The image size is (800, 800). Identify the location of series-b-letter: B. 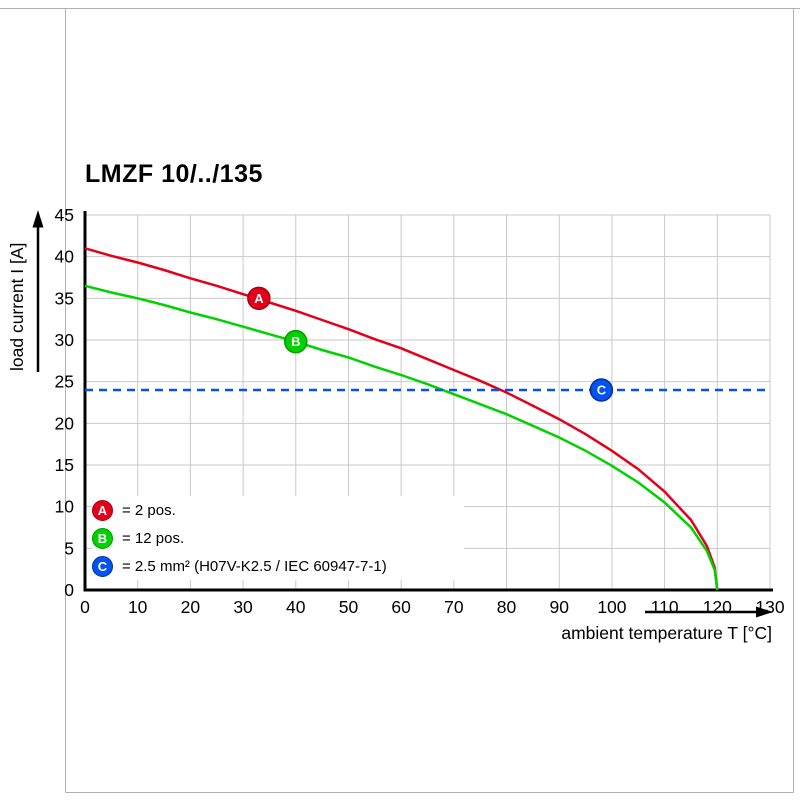
(102, 538).